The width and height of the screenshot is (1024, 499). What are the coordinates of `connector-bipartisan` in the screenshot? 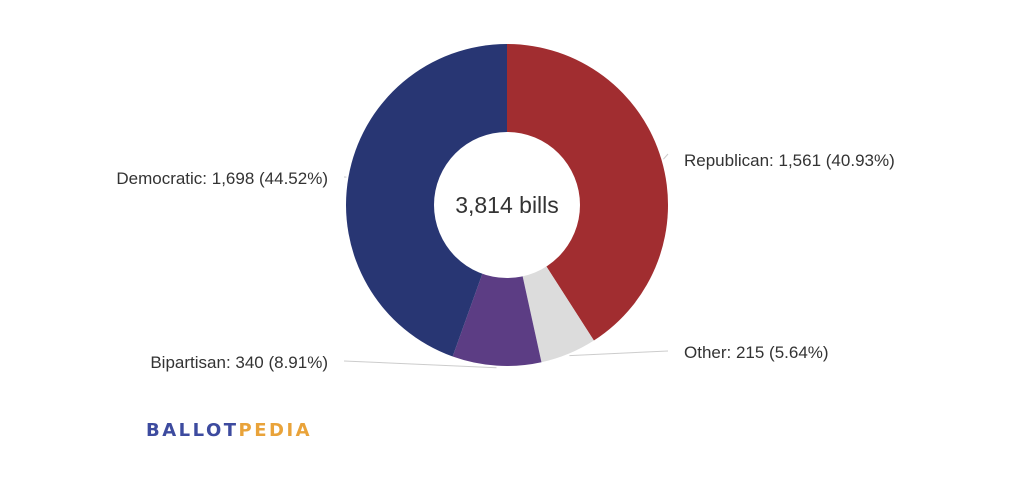 It's located at (420, 364).